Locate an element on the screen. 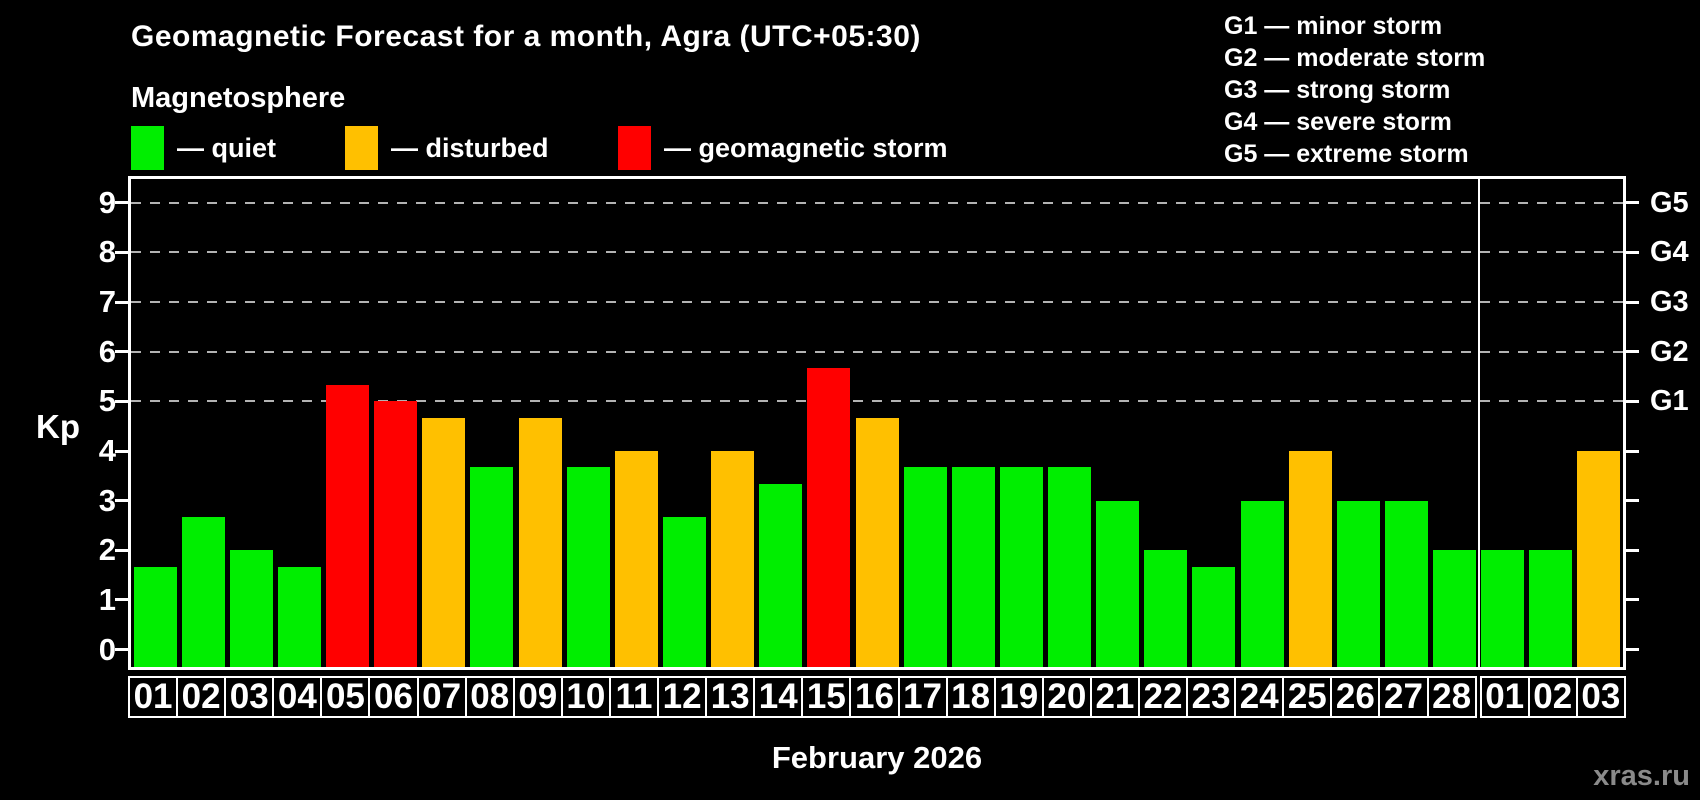 The image size is (1700, 800). day-label-05: 05 is located at coordinates (345, 697).